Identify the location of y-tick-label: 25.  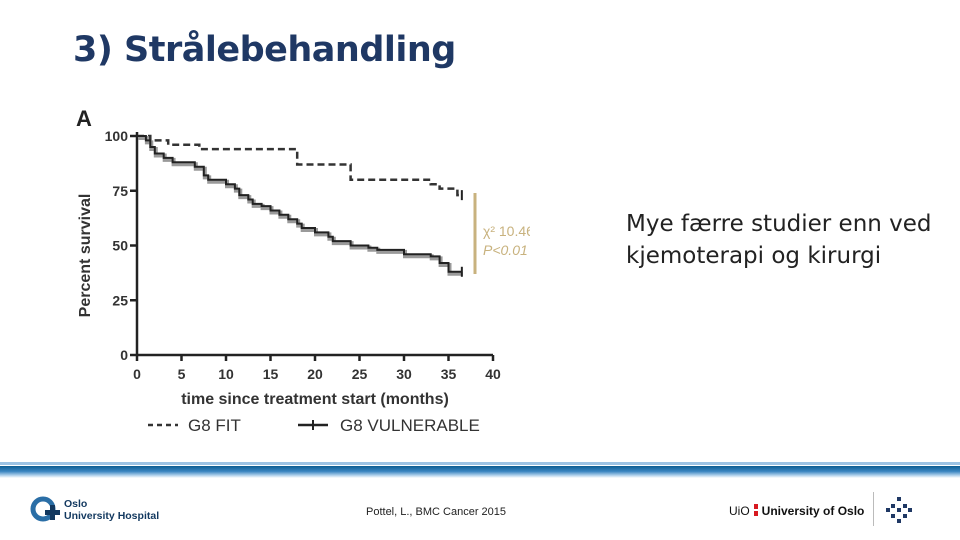
(120, 300).